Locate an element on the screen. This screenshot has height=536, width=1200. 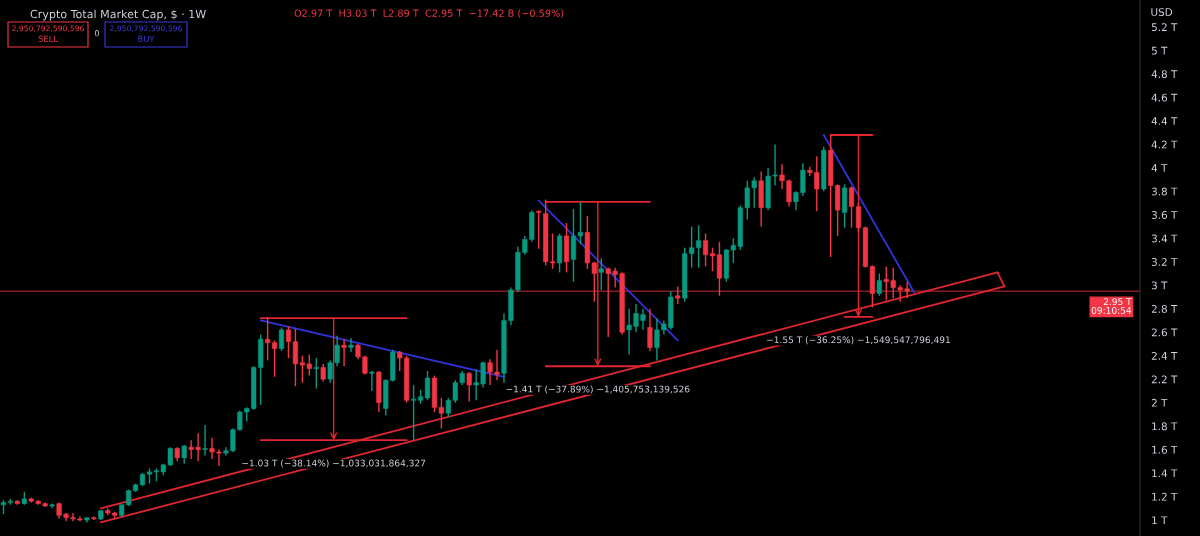
y-tick-label: 3 T is located at coordinates (1159, 285).